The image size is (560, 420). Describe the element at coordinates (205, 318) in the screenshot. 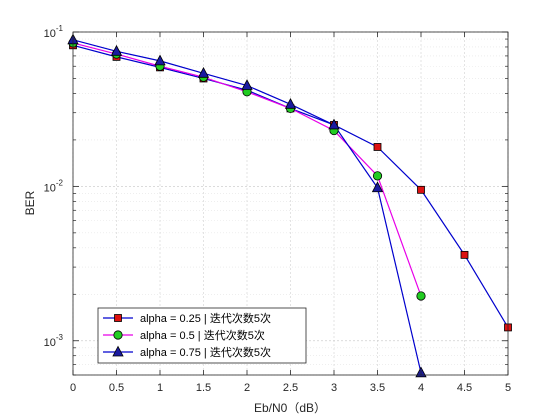

I see `legend-label: alpha = 0.25 | 迭代次数5次` at that location.